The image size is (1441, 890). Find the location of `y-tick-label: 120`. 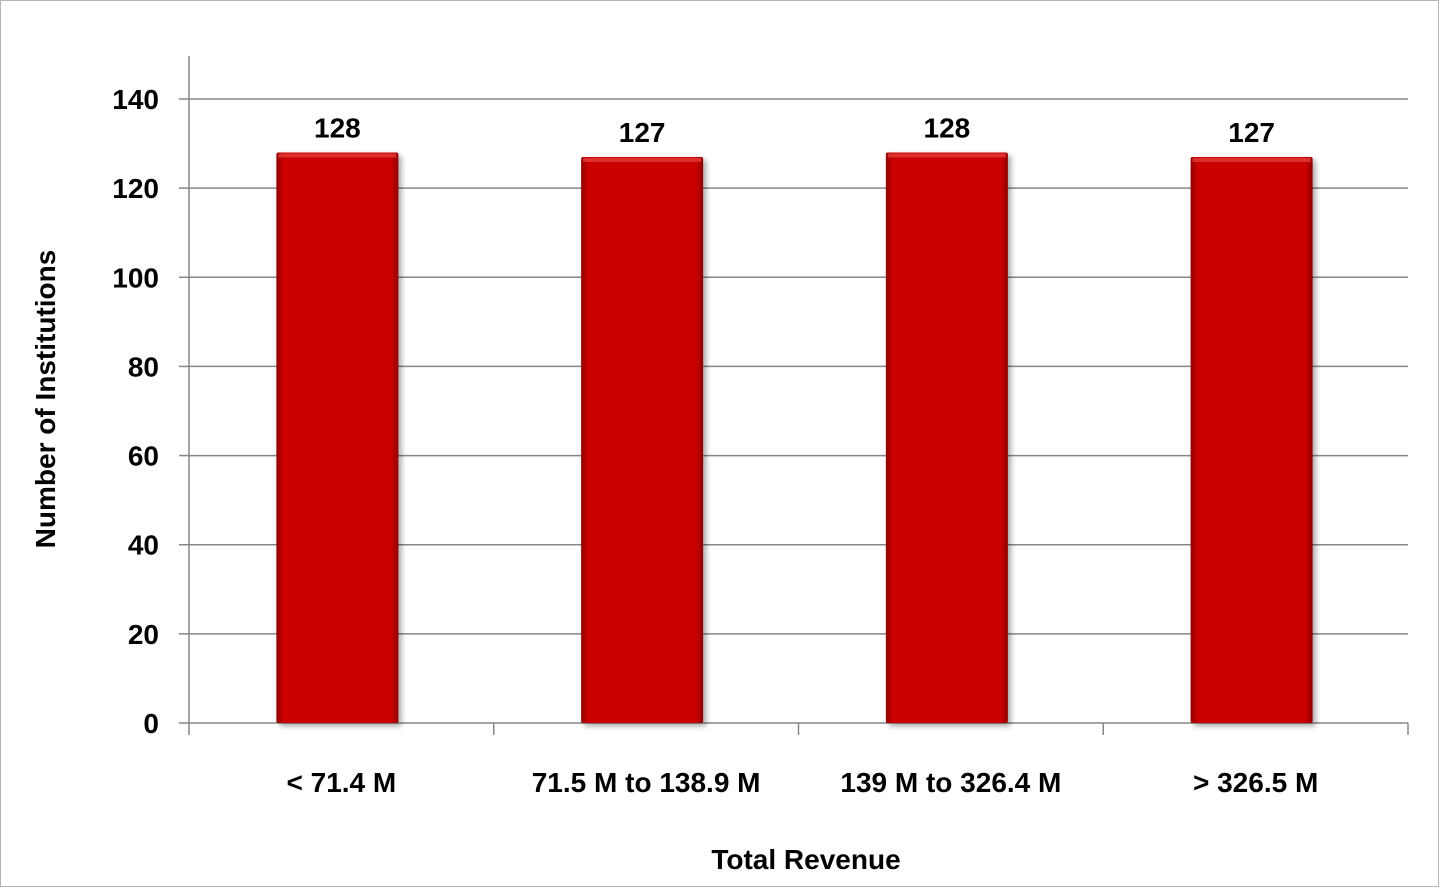

y-tick-label: 120 is located at coordinates (135, 188).